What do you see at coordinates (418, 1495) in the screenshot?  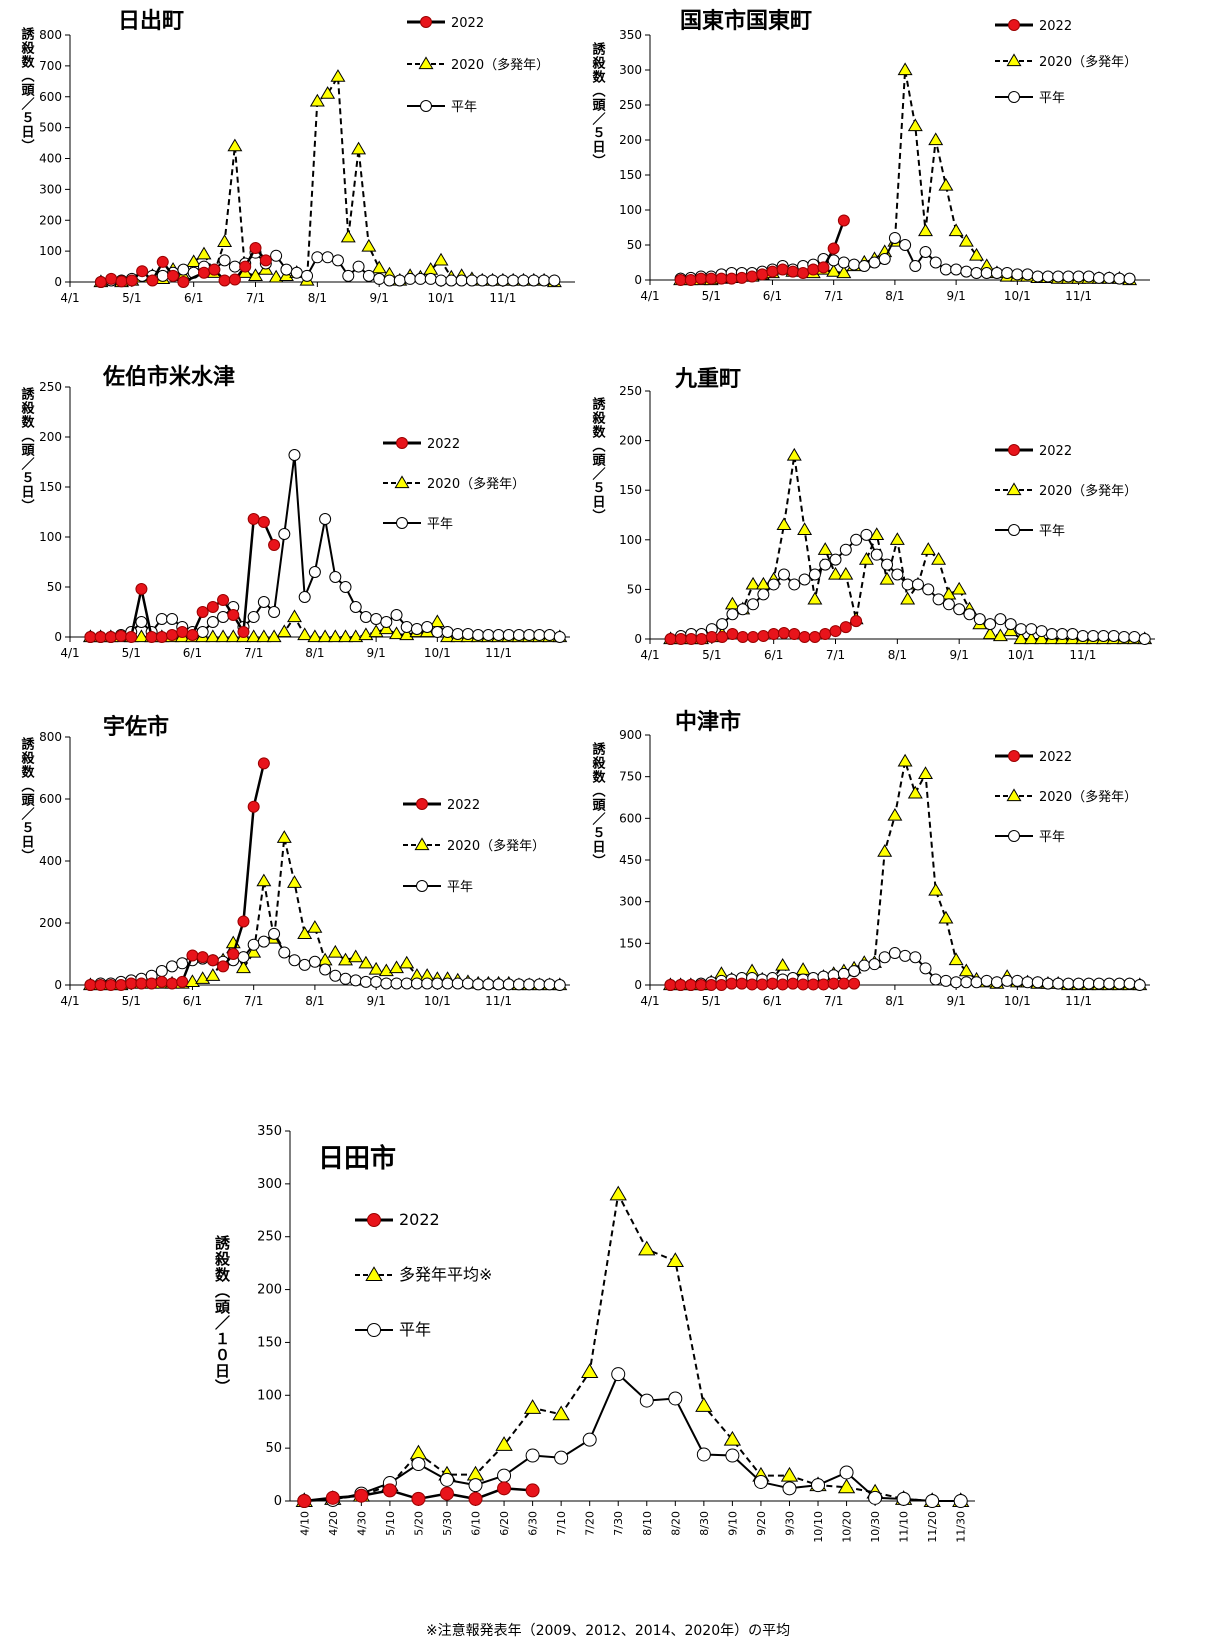 I see `series-circle-red` at bounding box center [418, 1495].